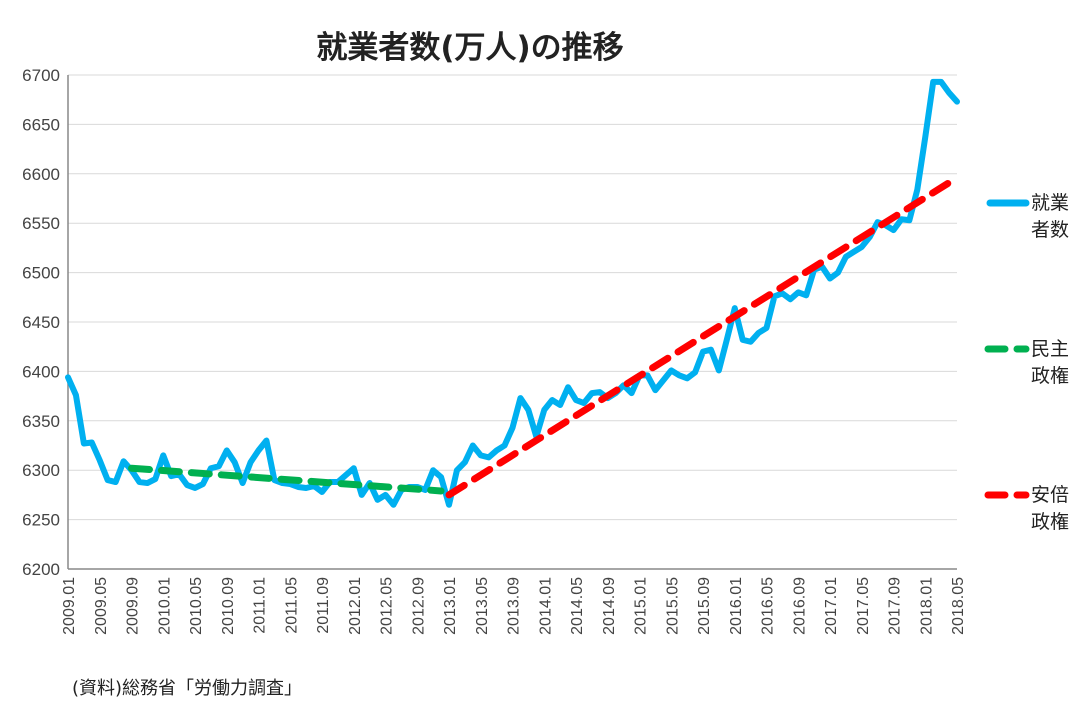 The image size is (1083, 708). What do you see at coordinates (1052, 217) in the screenshot?
I see `legend-label-employed: 就業 者数` at bounding box center [1052, 217].